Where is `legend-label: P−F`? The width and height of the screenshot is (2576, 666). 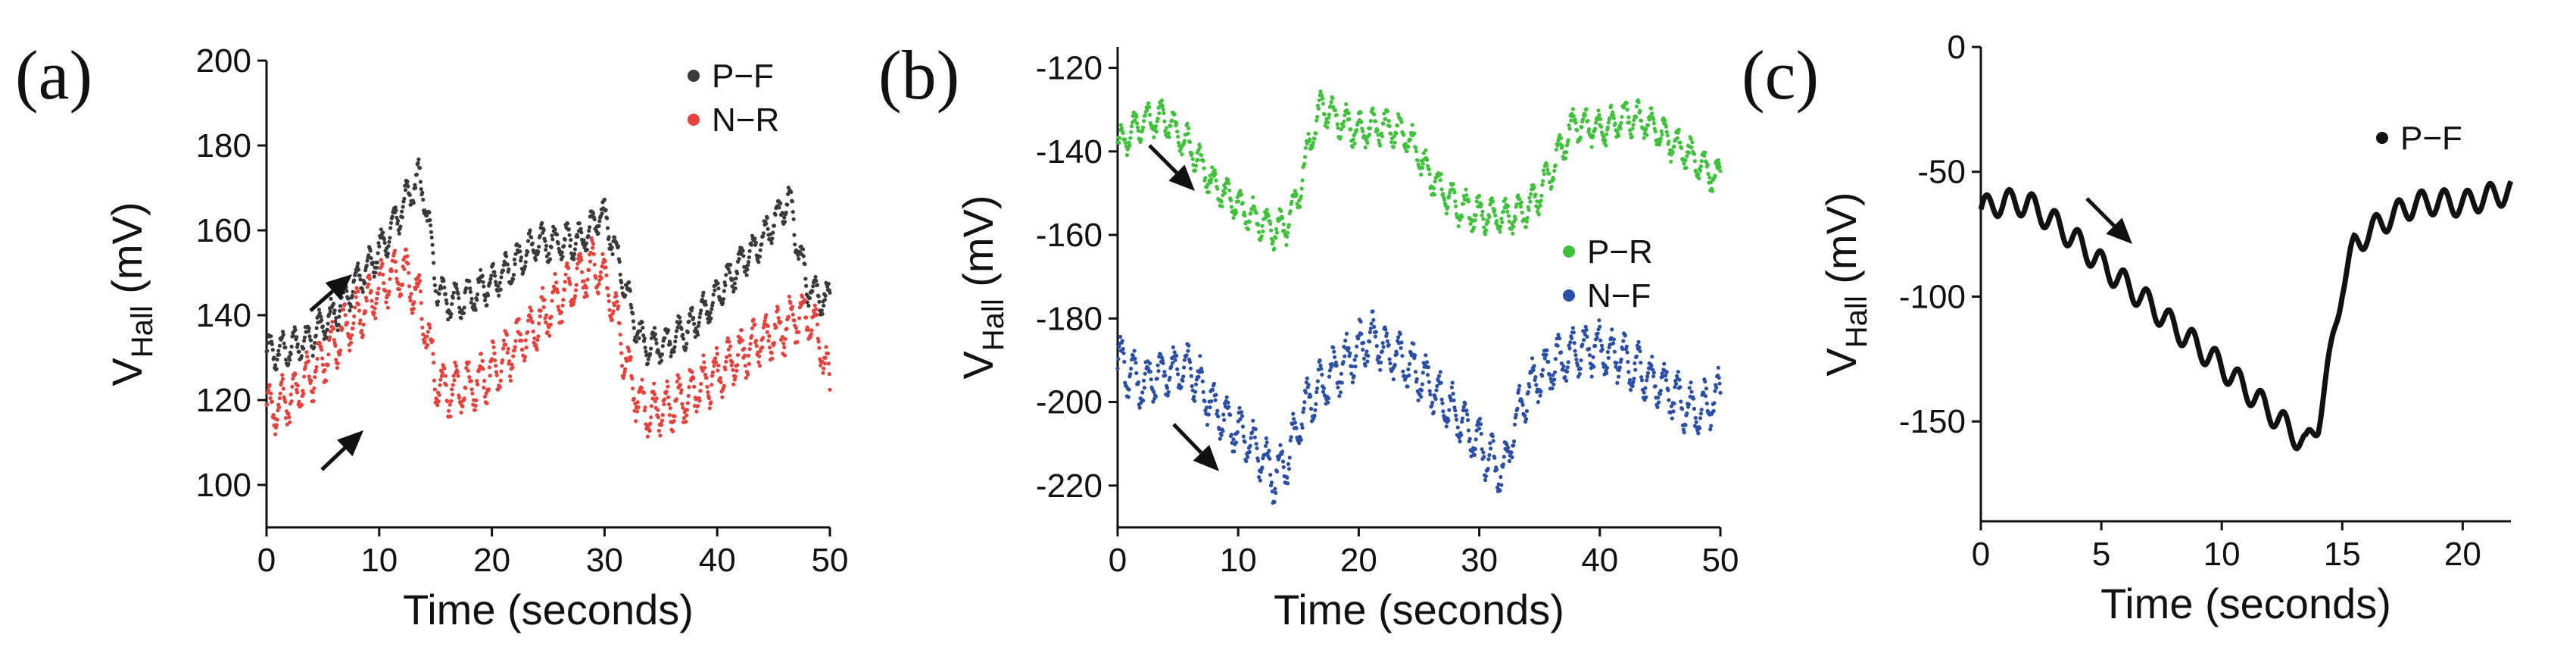 legend-label: P−F is located at coordinates (2431, 138).